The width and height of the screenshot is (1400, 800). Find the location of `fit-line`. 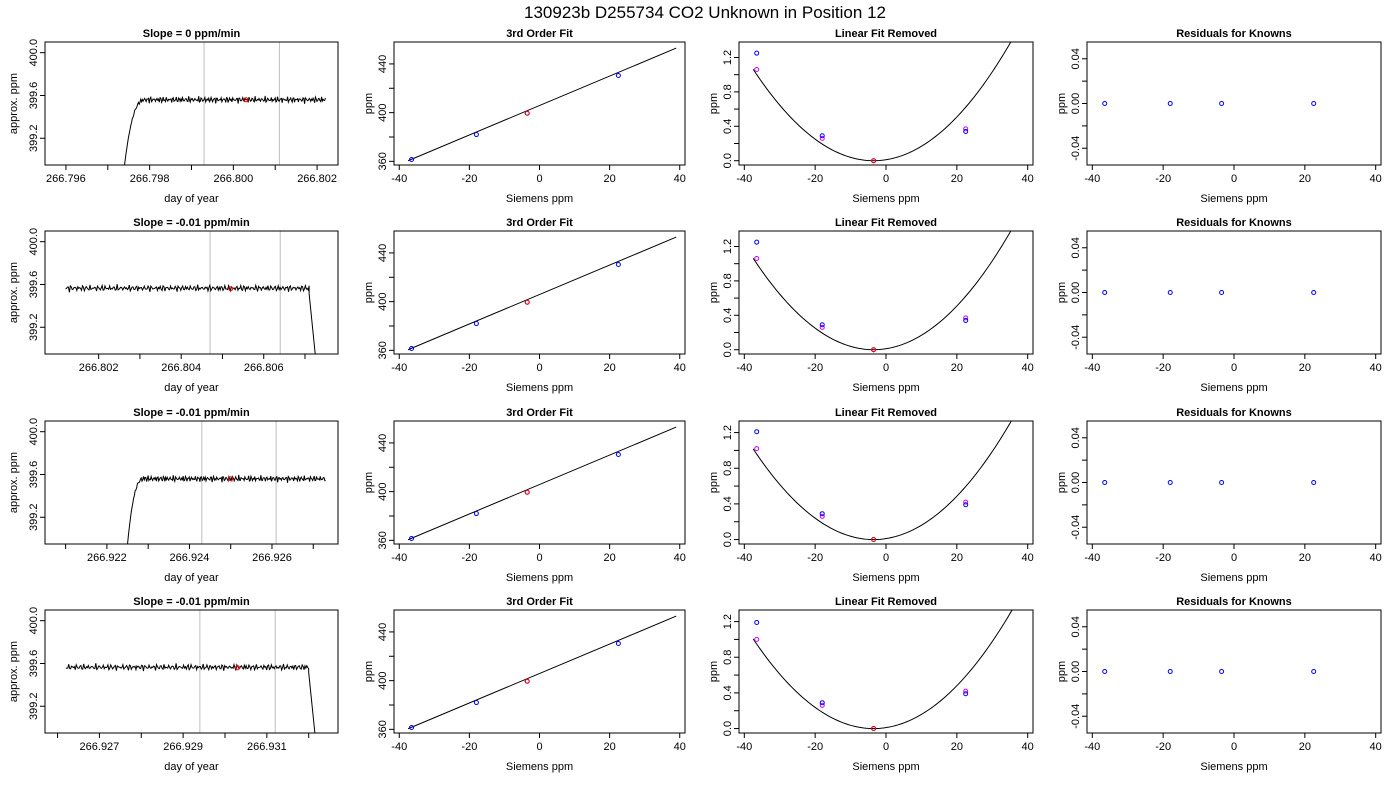

fit-line is located at coordinates (542, 672).